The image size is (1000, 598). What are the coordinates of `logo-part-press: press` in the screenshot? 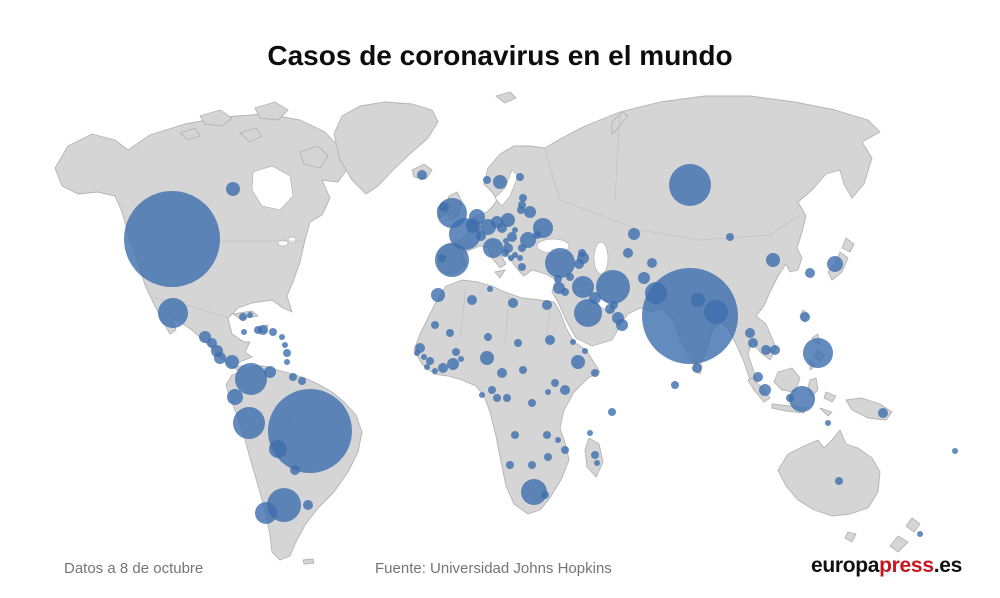 It's located at (906, 565).